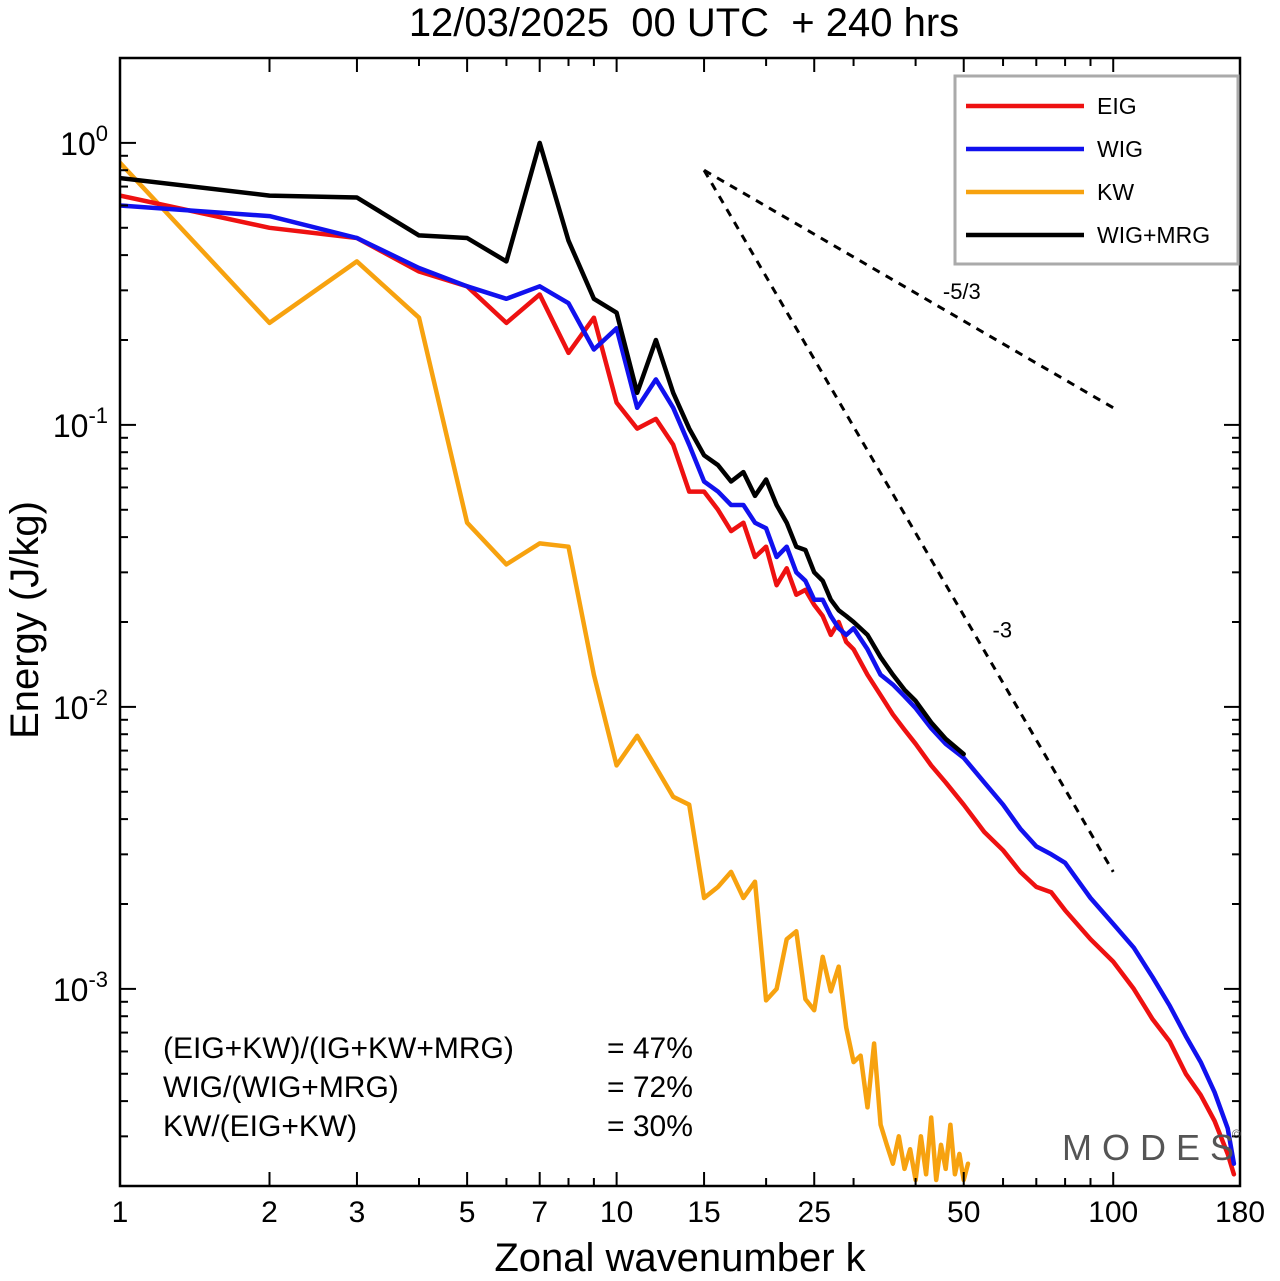  What do you see at coordinates (357, 1212) in the screenshot?
I see `x-tick-label: 3` at bounding box center [357, 1212].